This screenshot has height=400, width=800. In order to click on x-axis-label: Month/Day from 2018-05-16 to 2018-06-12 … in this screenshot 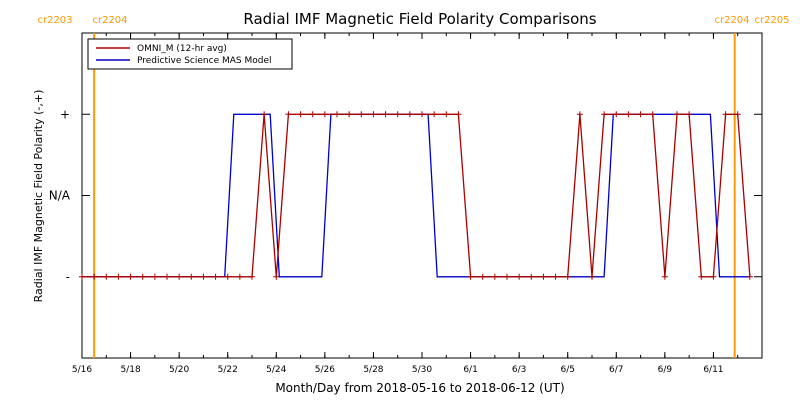, I will do `click(419, 388)`.